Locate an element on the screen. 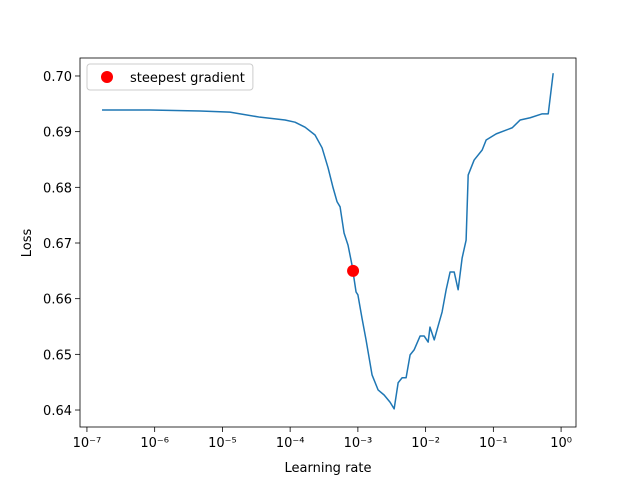  y-axis-label: Loss is located at coordinates (27, 243).